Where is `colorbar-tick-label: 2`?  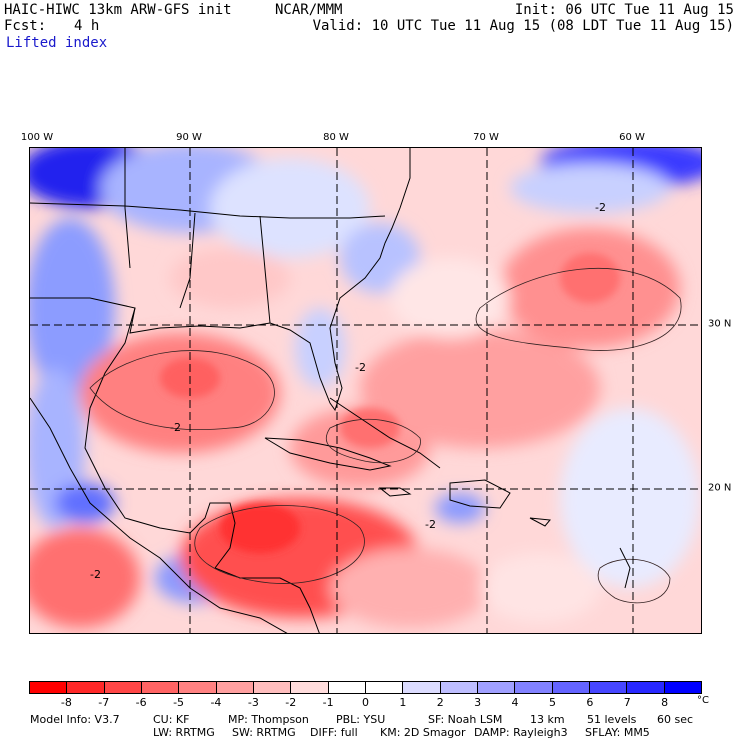
colorbar-tick-label: 2 is located at coordinates (440, 702).